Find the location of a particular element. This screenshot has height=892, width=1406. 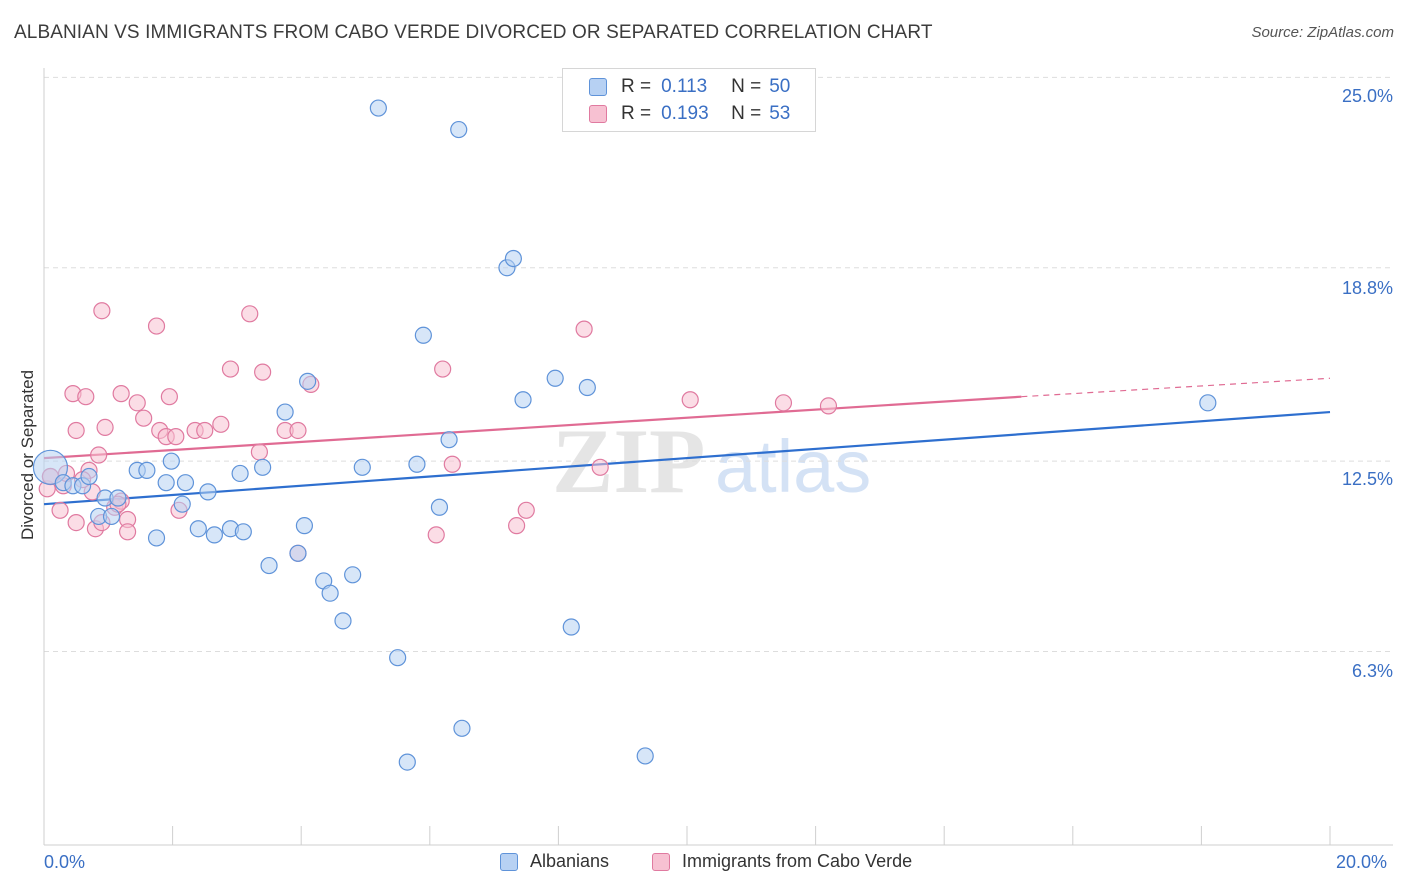

legend-r-value: 0.193 is located at coordinates (685, 113).